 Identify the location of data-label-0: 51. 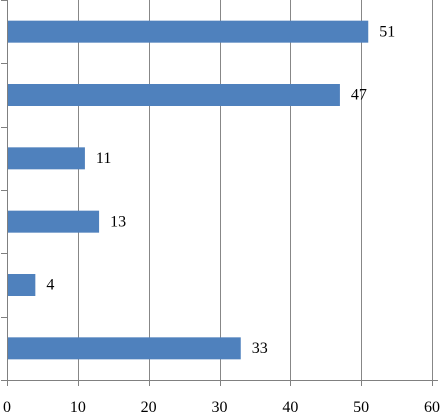
(387, 31).